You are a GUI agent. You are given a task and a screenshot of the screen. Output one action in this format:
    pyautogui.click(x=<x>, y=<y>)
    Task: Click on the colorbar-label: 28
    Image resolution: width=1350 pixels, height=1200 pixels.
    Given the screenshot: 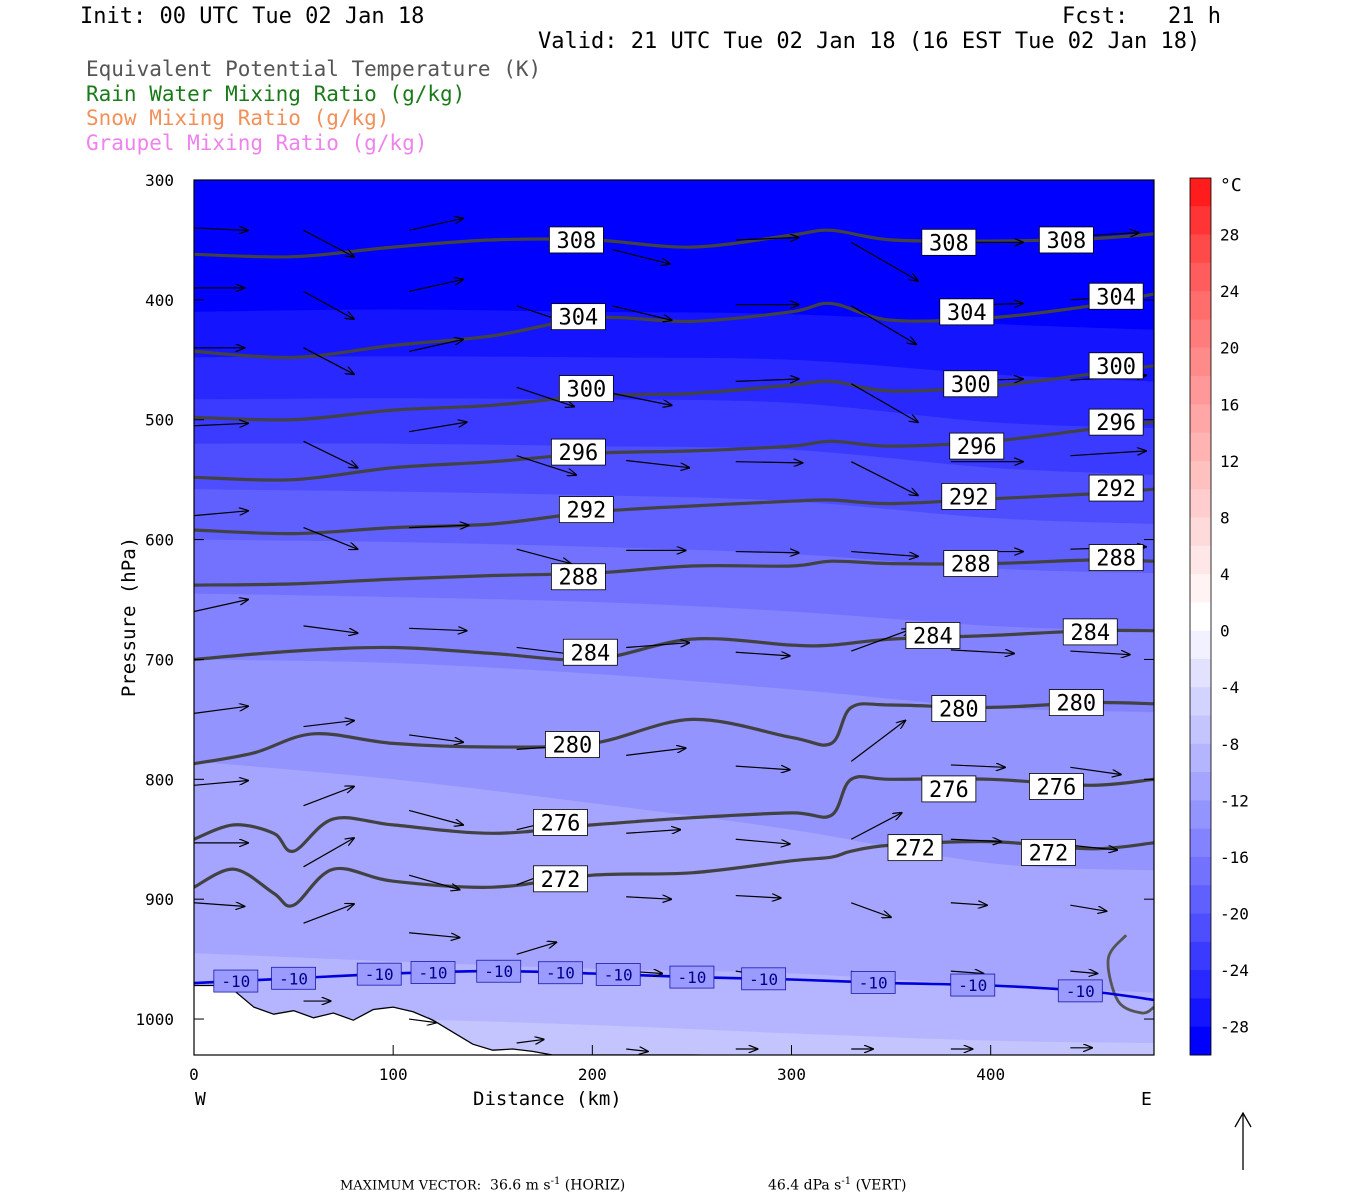 What is the action you would take?
    pyautogui.click(x=1229, y=235)
    